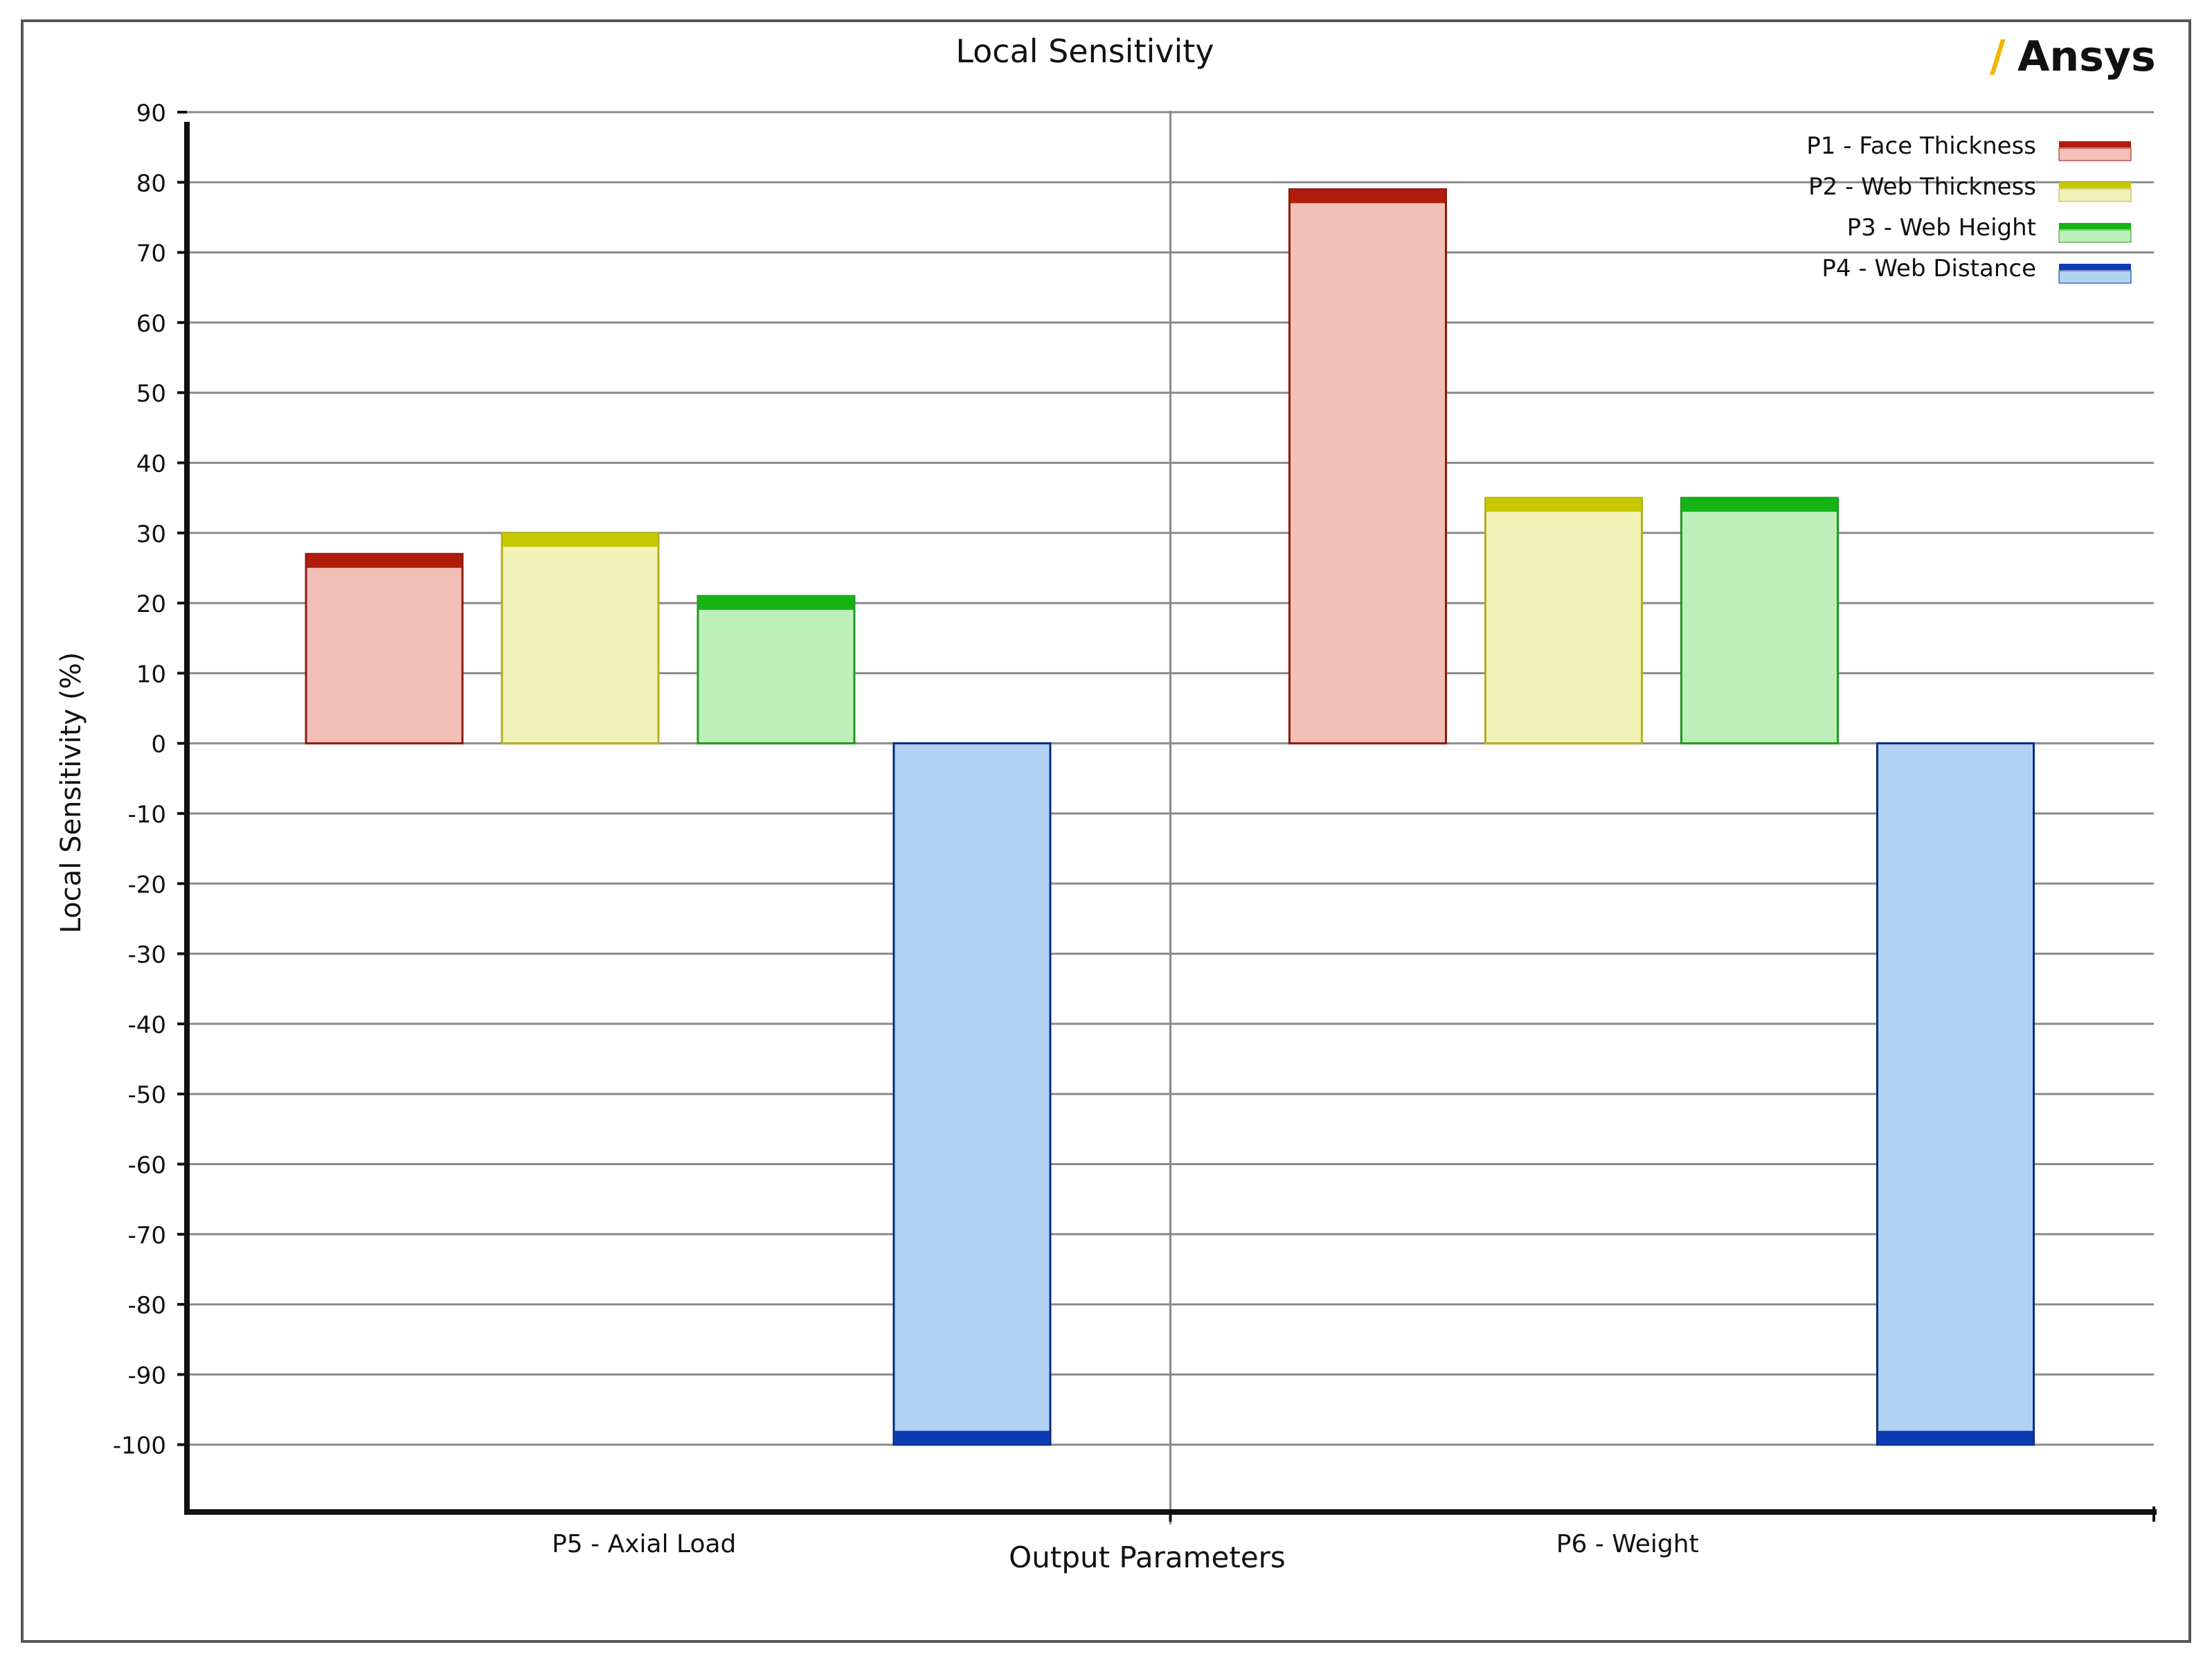 The width and height of the screenshot is (2212, 1665). Describe the element at coordinates (1922, 187) in the screenshot. I see `legend-label: P2 - Web Thickness` at that location.